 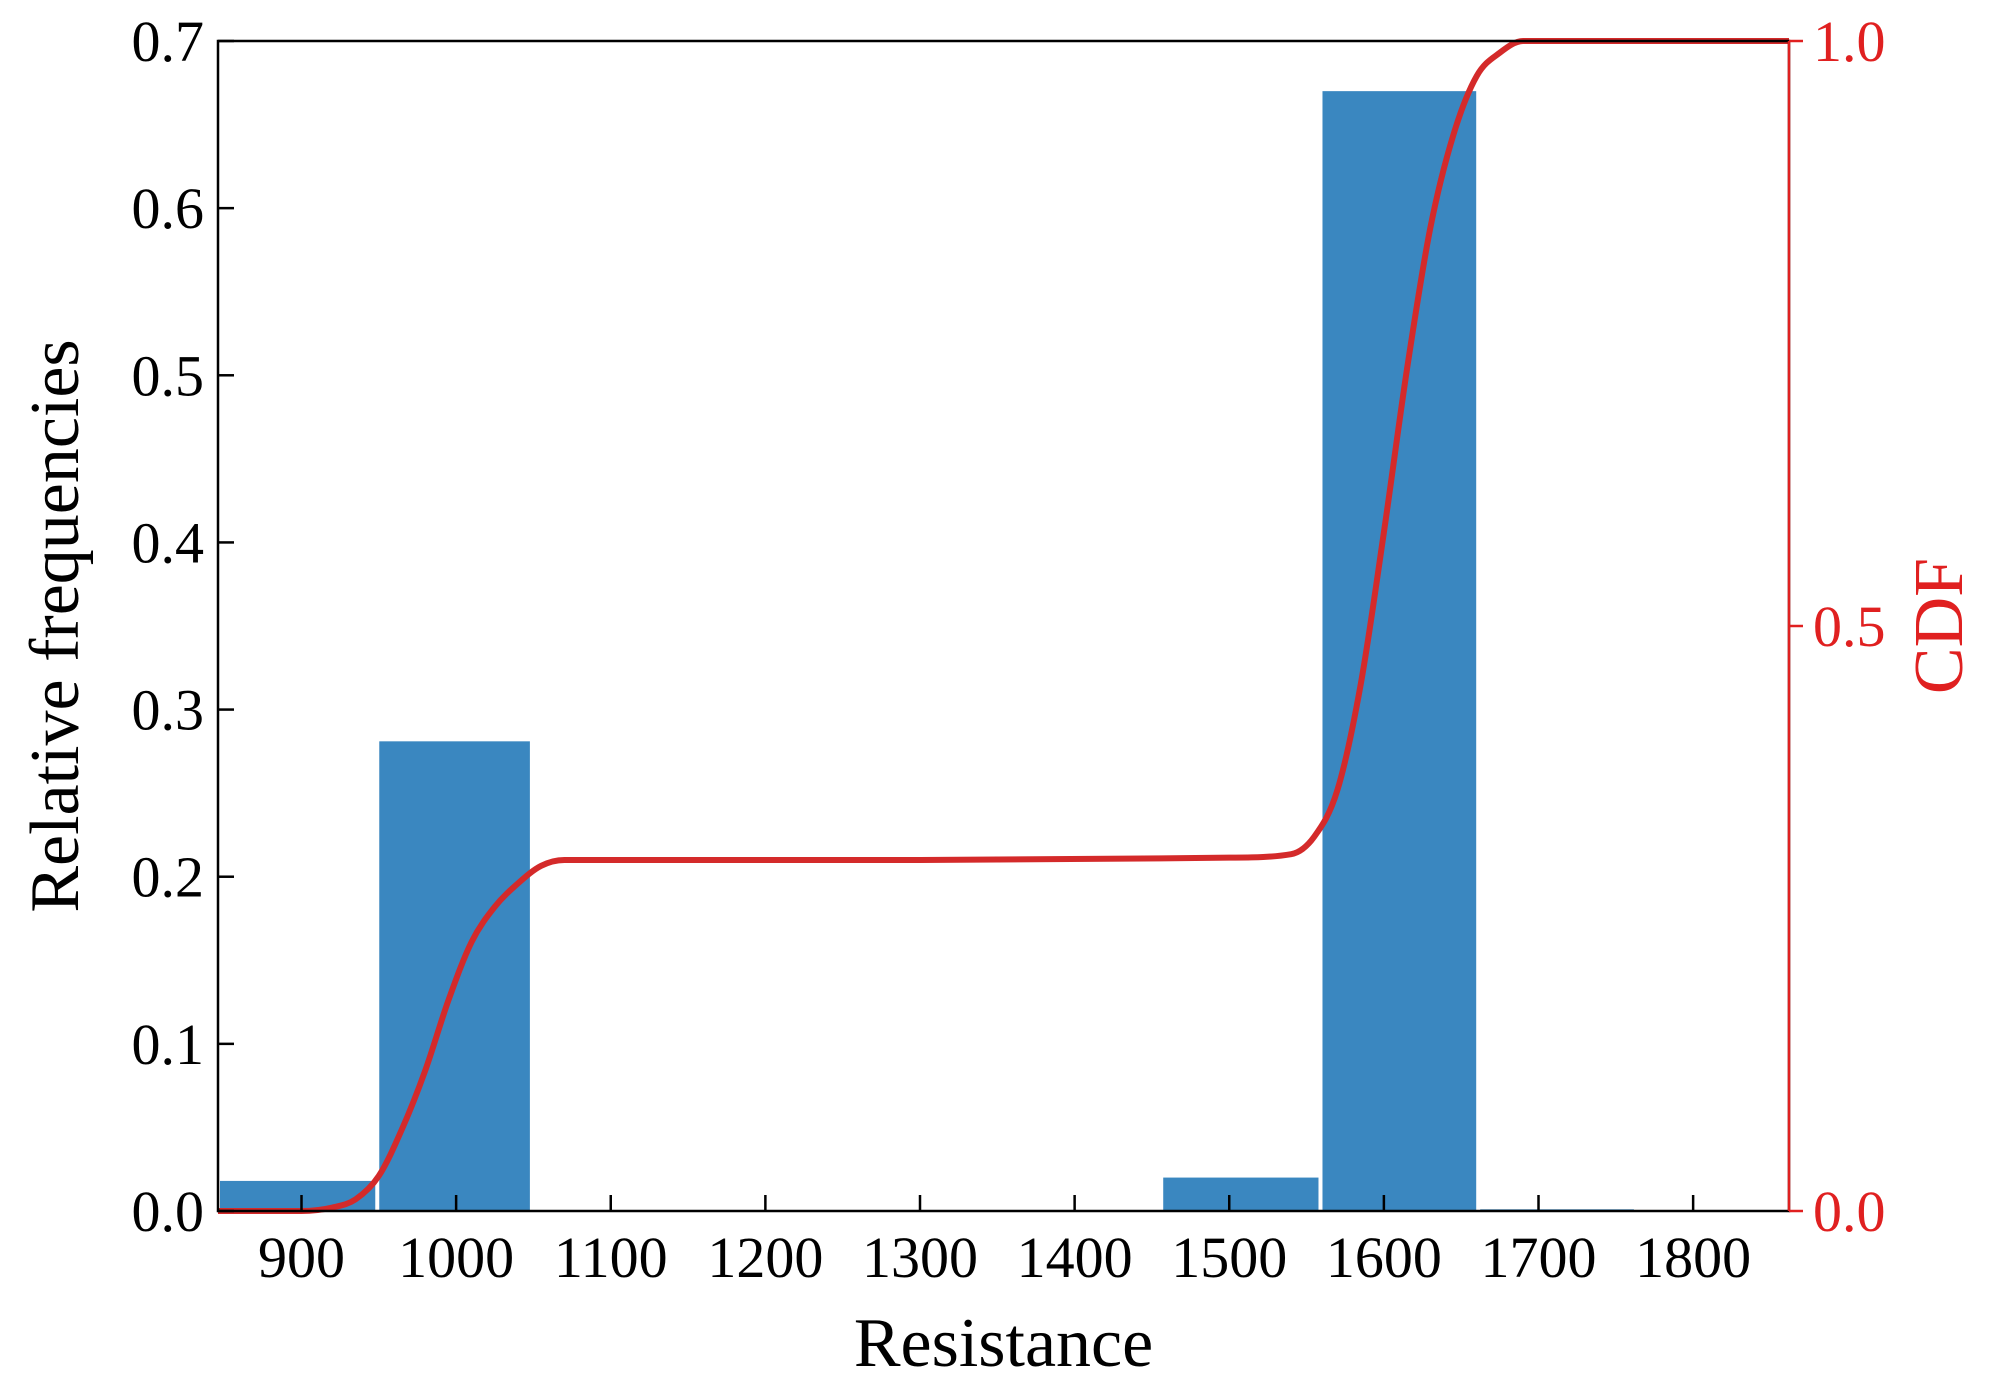 What do you see at coordinates (168, 710) in the screenshot?
I see `y-tick-label: 0.3` at bounding box center [168, 710].